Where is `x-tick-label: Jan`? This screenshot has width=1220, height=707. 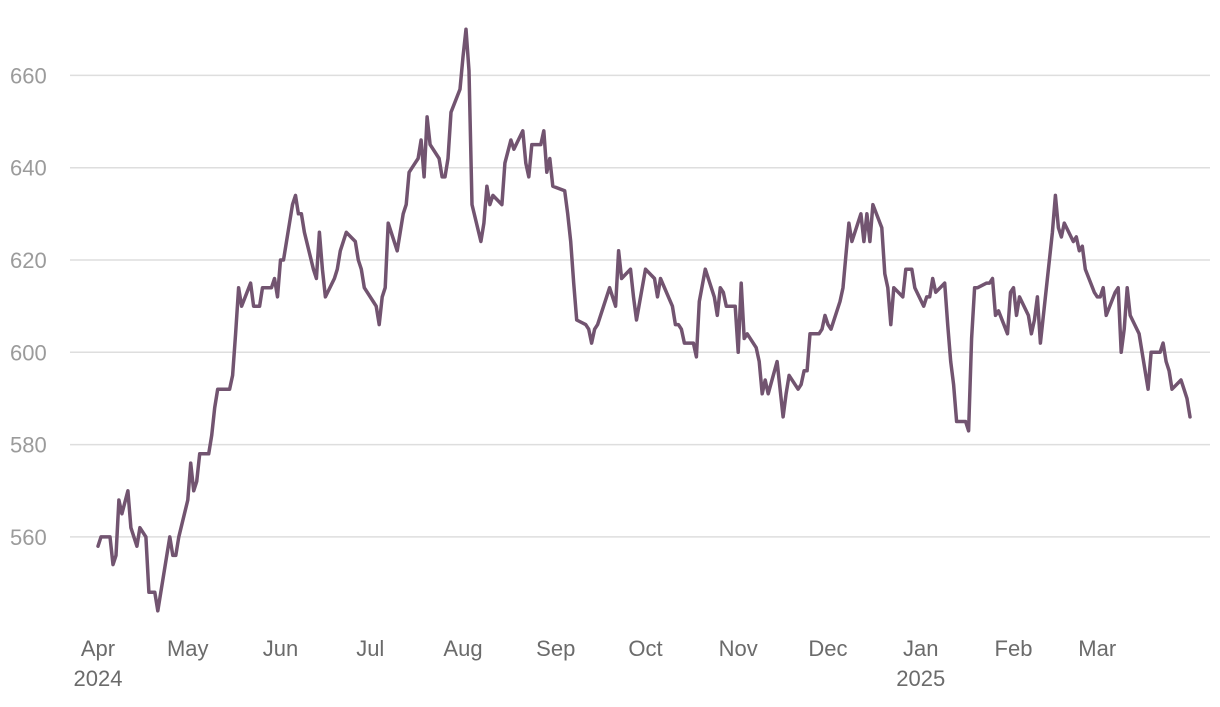 x-tick-label: Jan is located at coordinates (920, 648).